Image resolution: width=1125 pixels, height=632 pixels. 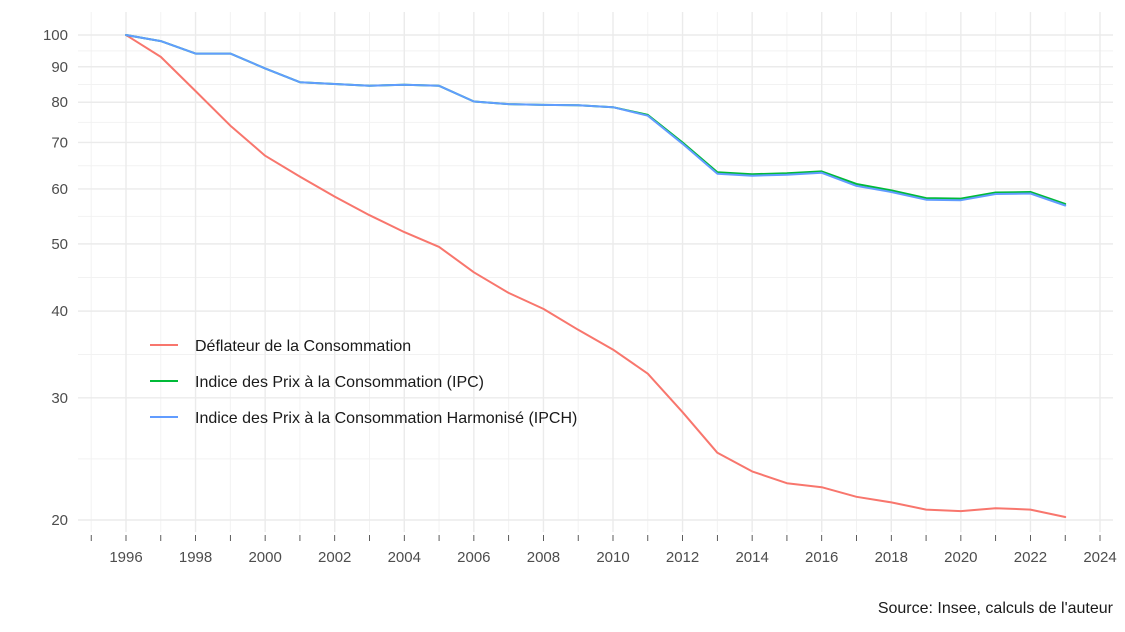 I want to click on legend-label-2: Indice des Prix à la Consommation (IPC), so click(x=339, y=382).